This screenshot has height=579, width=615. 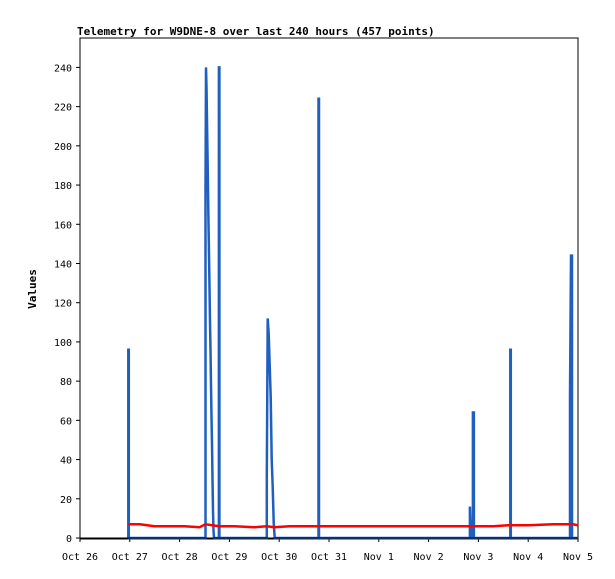 What do you see at coordinates (63, 147) in the screenshot?
I see `y-tick-label: 200` at bounding box center [63, 147].